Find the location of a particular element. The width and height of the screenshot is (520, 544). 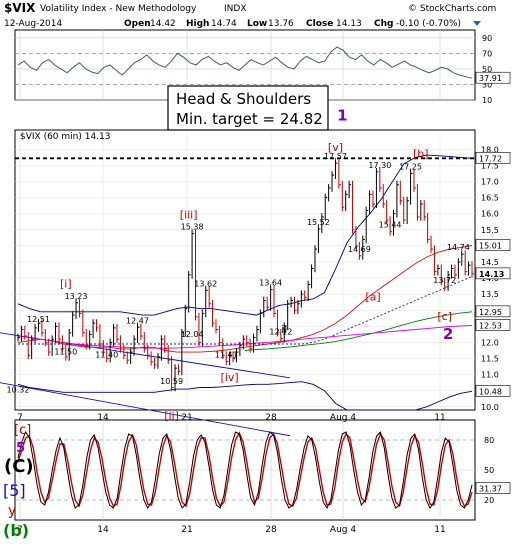

close-value: 14.13 is located at coordinates (349, 24).